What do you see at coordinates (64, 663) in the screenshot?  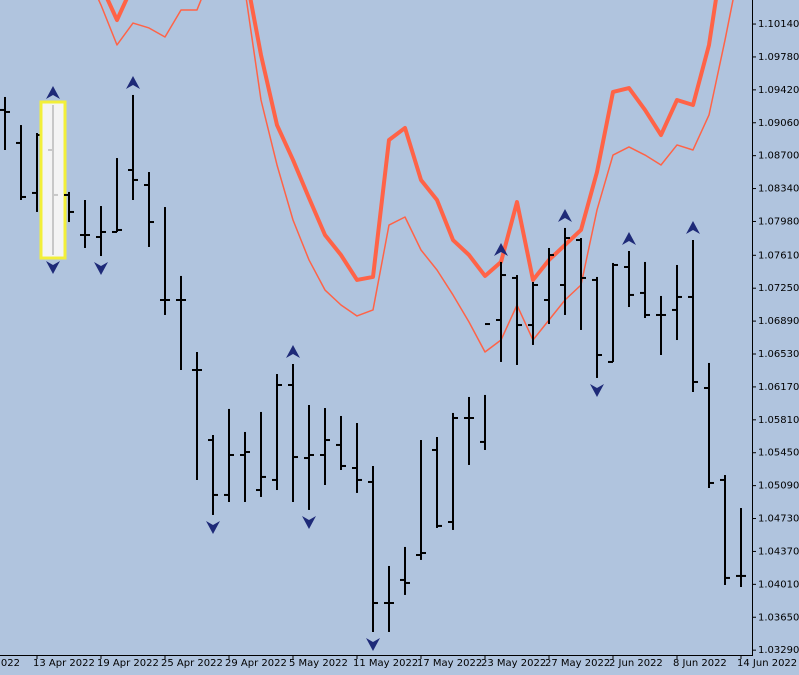 I see `x-tick-label: 13 Apr 2022` at bounding box center [64, 663].